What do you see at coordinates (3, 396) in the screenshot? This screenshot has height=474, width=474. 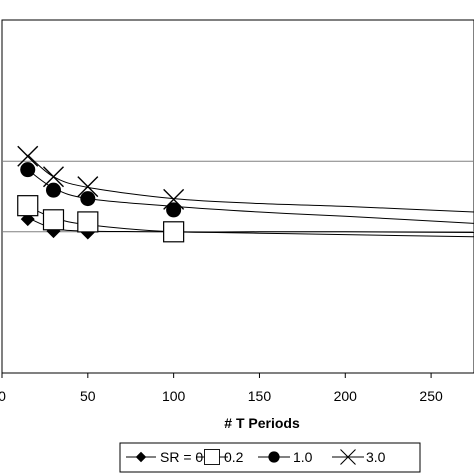 I see `x-tick-label-0: 0` at bounding box center [3, 396].